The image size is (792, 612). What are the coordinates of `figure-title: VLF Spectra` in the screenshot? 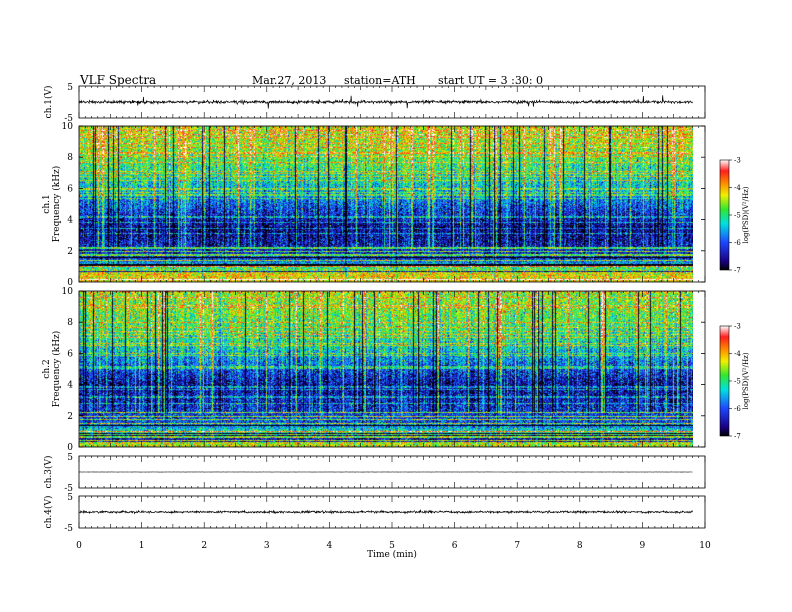 It's located at (117, 80).